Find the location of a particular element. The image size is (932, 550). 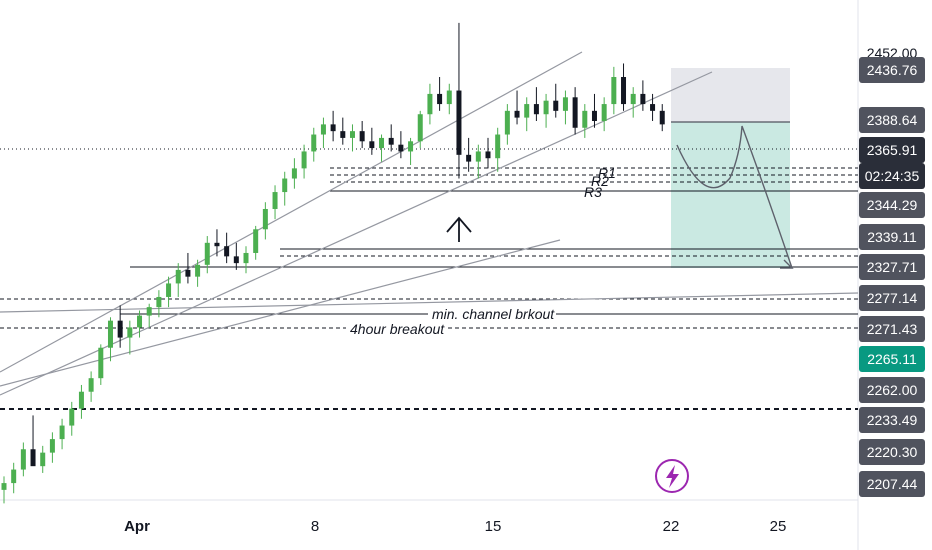

x-tick-15: 15 is located at coordinates (493, 526).